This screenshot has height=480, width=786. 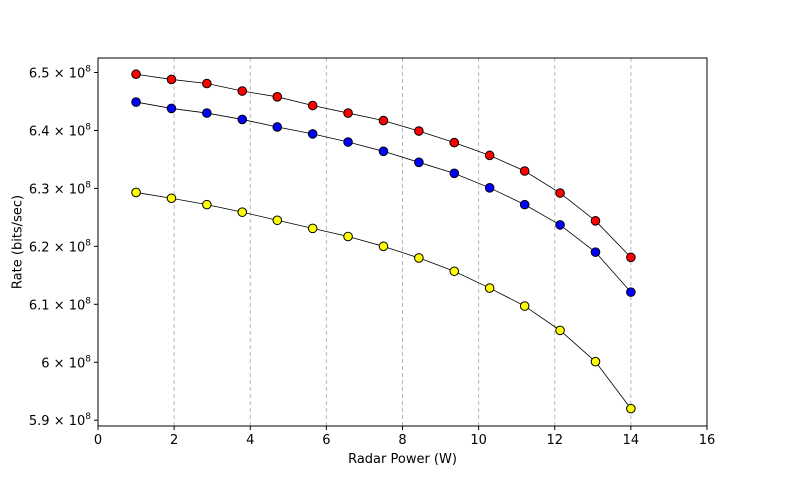 I want to click on x-tick-label: 8, so click(x=402, y=440).